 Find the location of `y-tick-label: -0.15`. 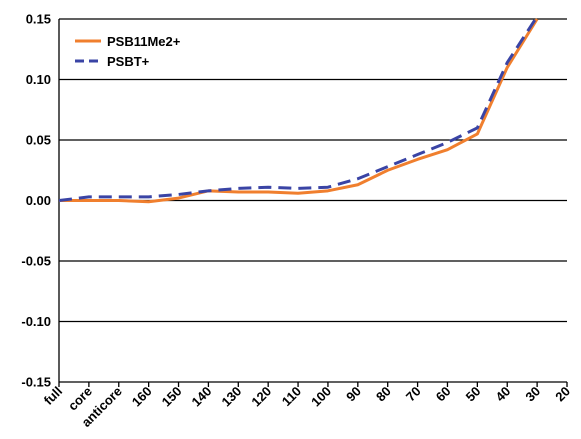

y-tick-label: -0.15 is located at coordinates (36, 382).